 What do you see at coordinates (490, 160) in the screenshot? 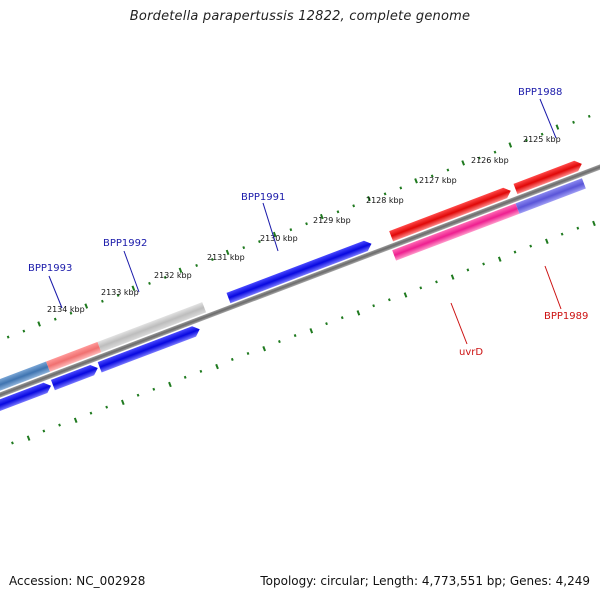
I see `tick-label: 2126 kbp` at bounding box center [490, 160].